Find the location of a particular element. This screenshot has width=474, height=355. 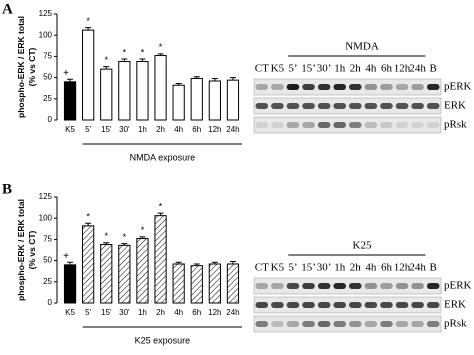

x-tick-label: 2h is located at coordinates (160, 129).